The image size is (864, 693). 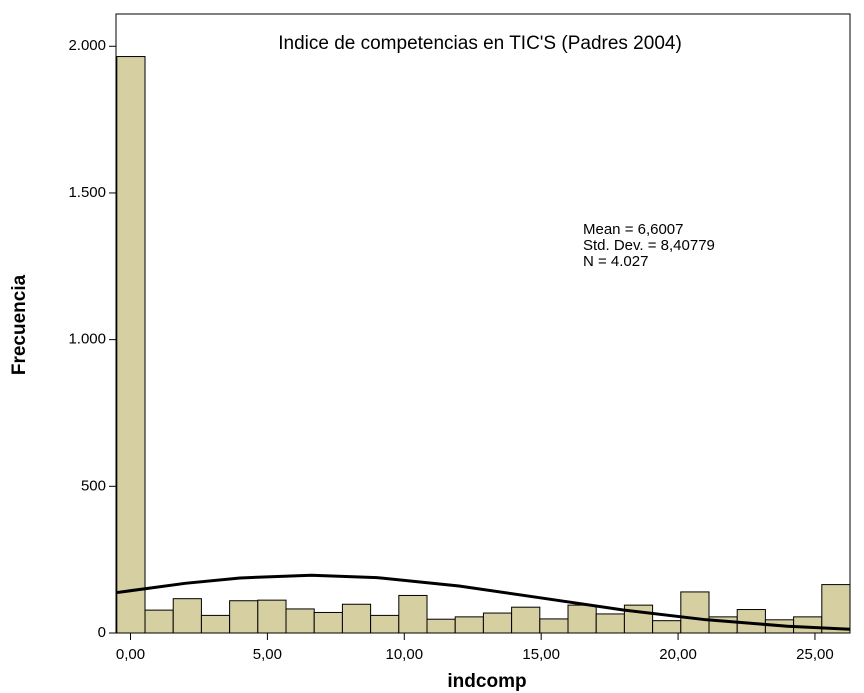 What do you see at coordinates (87, 45) in the screenshot?
I see `y-tick-label: 2.000` at bounding box center [87, 45].